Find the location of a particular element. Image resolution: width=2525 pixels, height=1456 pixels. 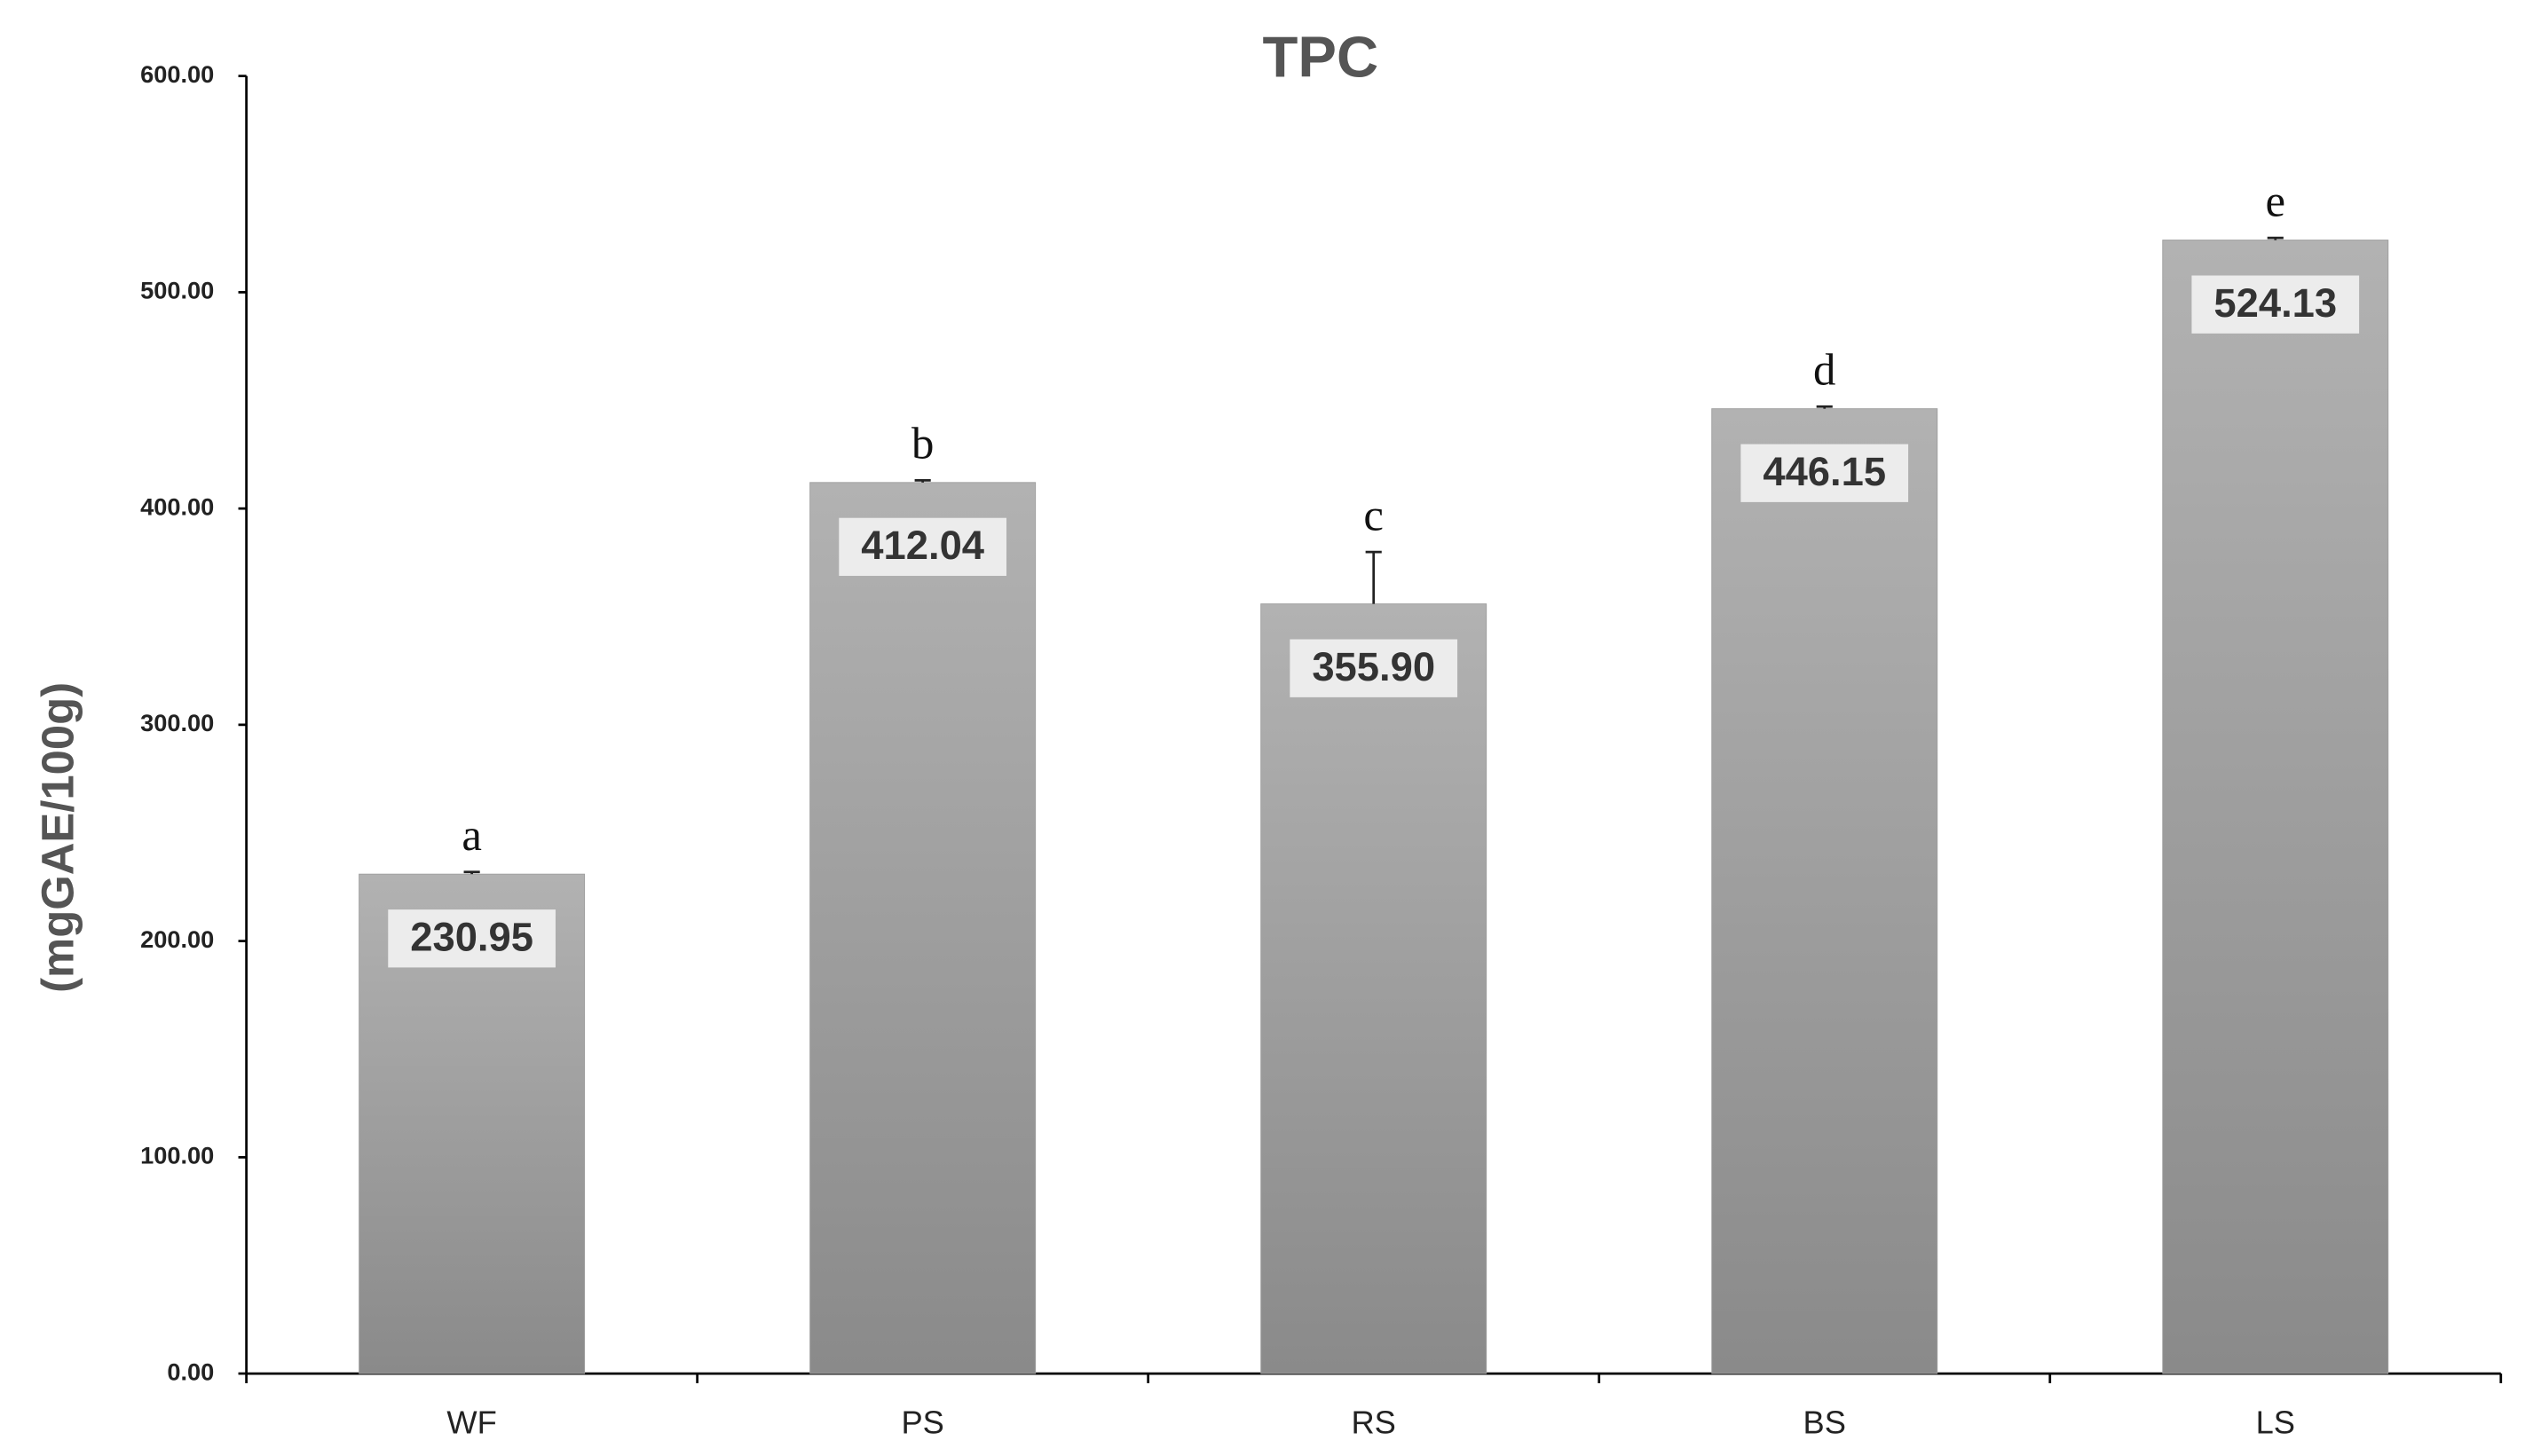

value-label: 355.90 is located at coordinates (1373, 666).